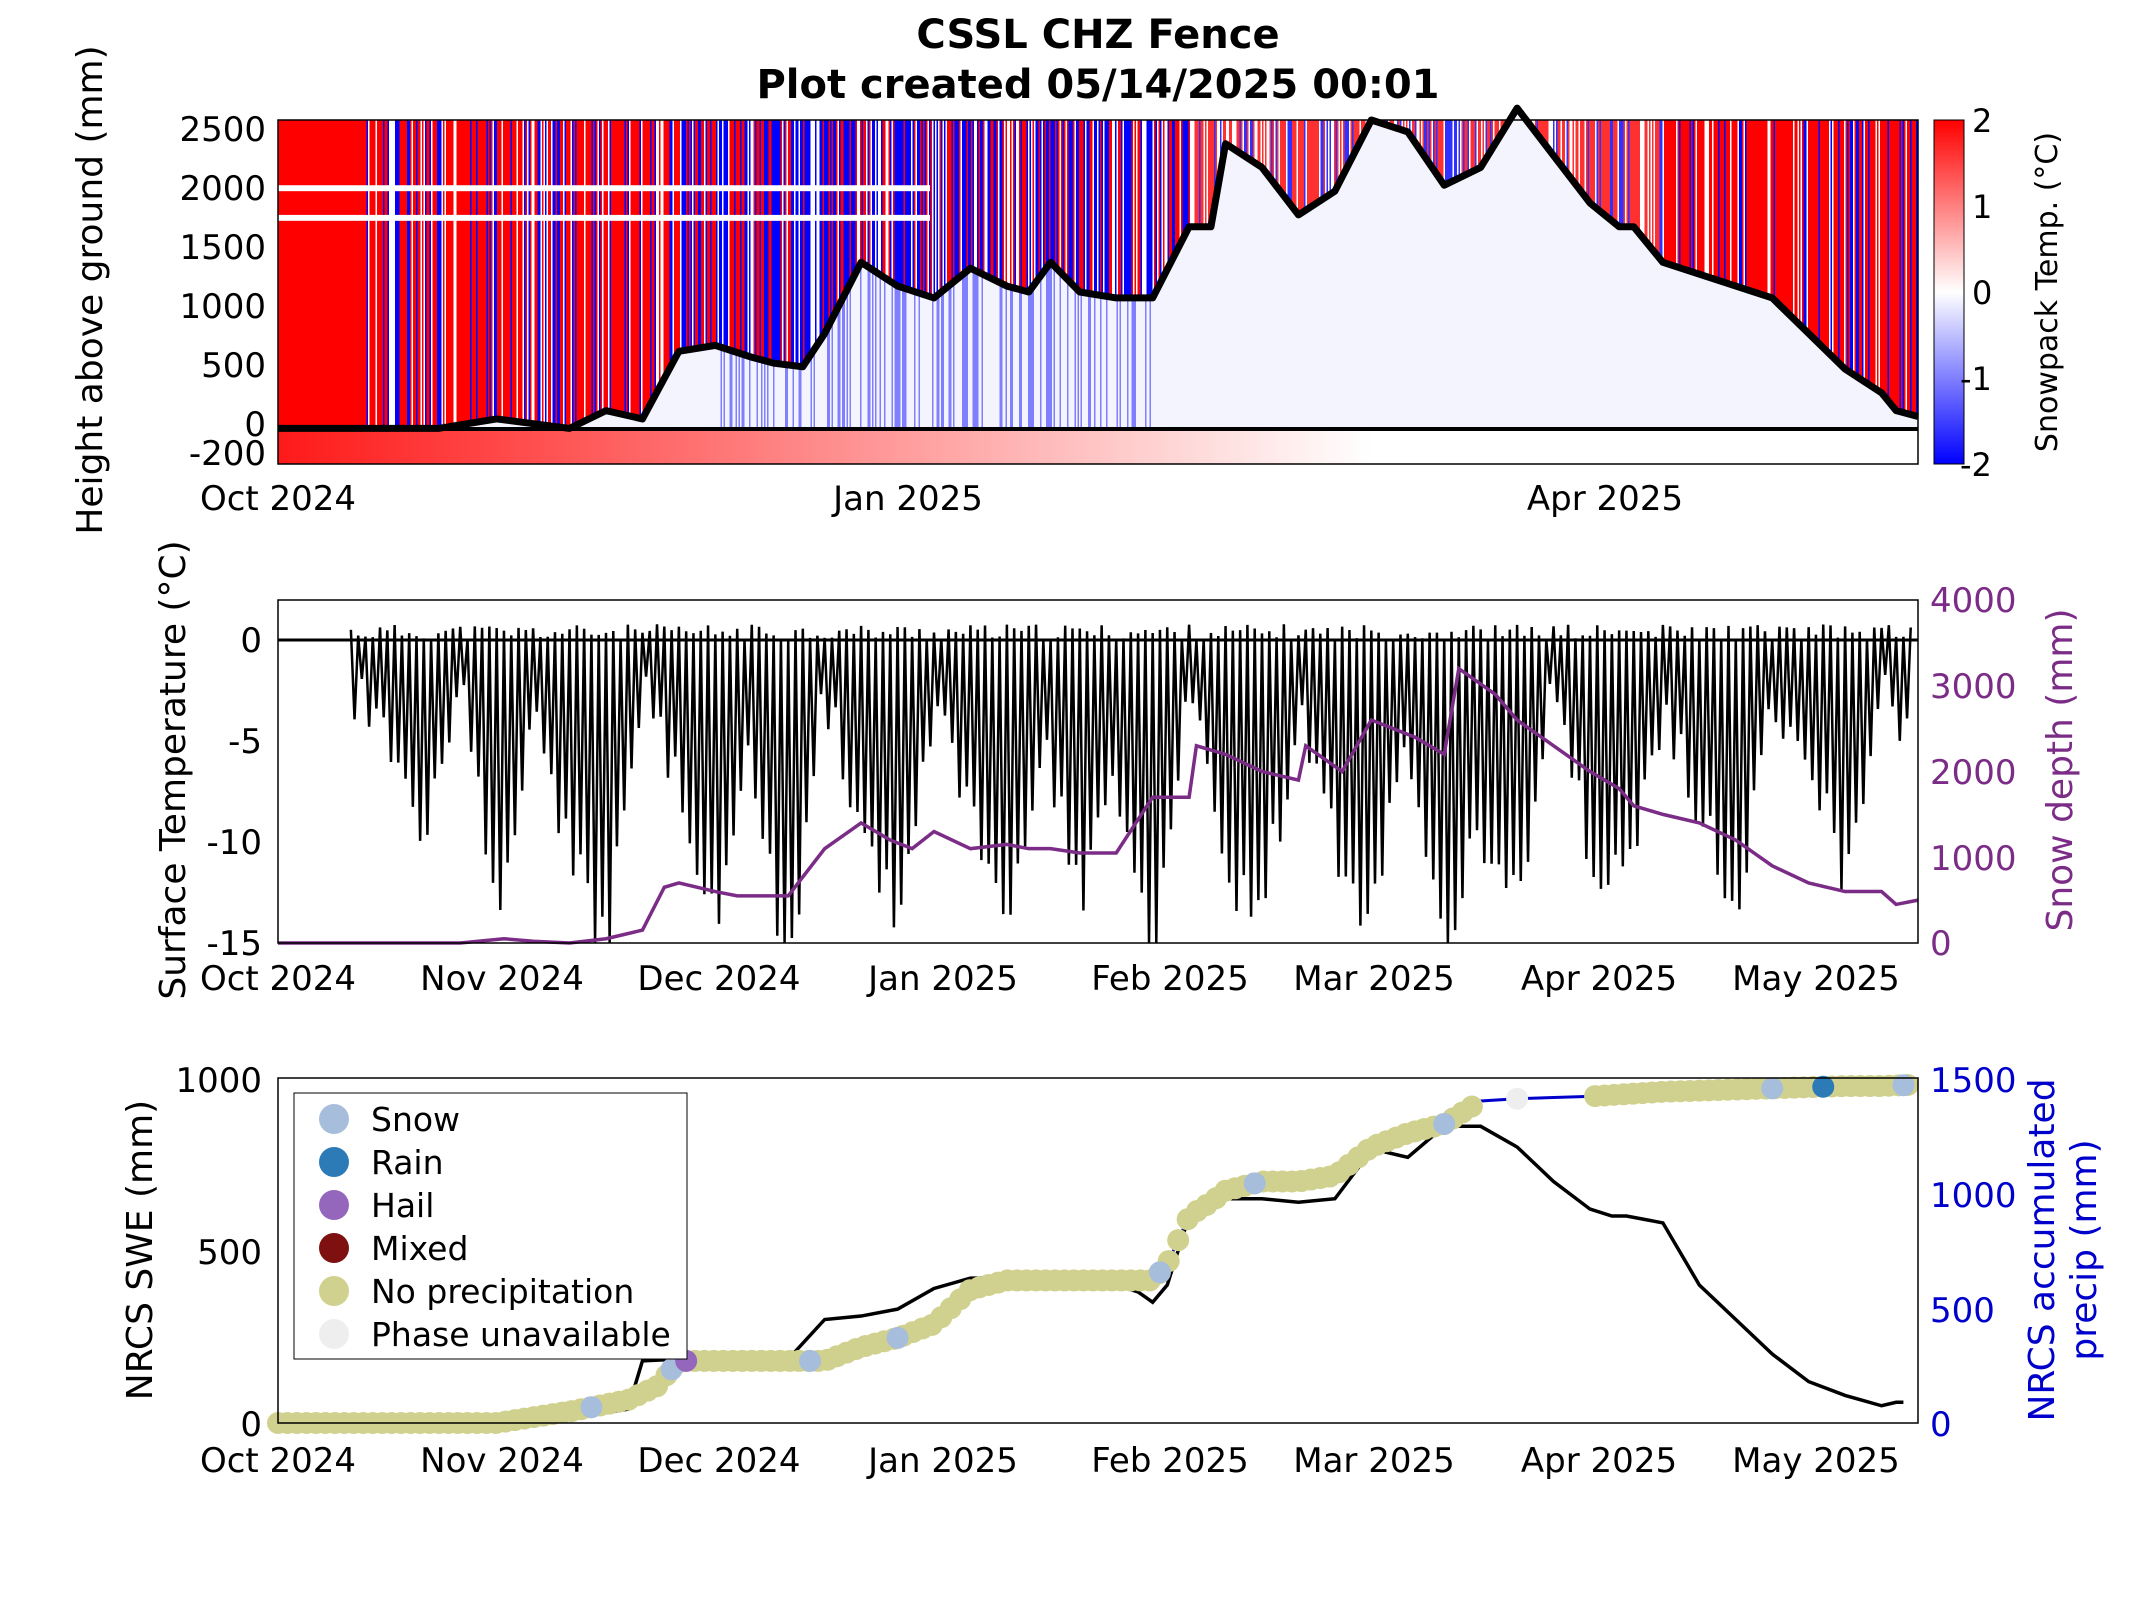 The height and width of the screenshot is (1600, 2133). I want to click on swe-ytick: 500, so click(229, 1253).